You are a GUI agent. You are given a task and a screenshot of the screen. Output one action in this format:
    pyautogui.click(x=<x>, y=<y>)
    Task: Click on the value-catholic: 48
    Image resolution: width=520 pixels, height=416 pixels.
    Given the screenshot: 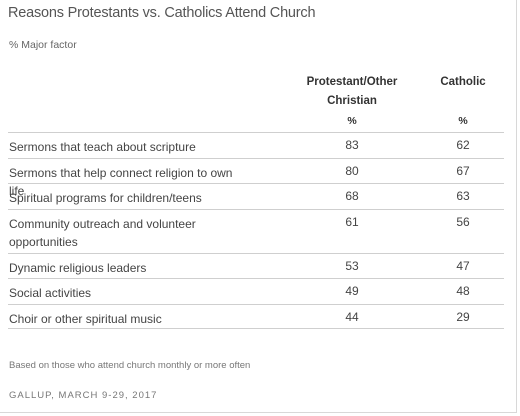 What is the action you would take?
    pyautogui.click(x=463, y=291)
    